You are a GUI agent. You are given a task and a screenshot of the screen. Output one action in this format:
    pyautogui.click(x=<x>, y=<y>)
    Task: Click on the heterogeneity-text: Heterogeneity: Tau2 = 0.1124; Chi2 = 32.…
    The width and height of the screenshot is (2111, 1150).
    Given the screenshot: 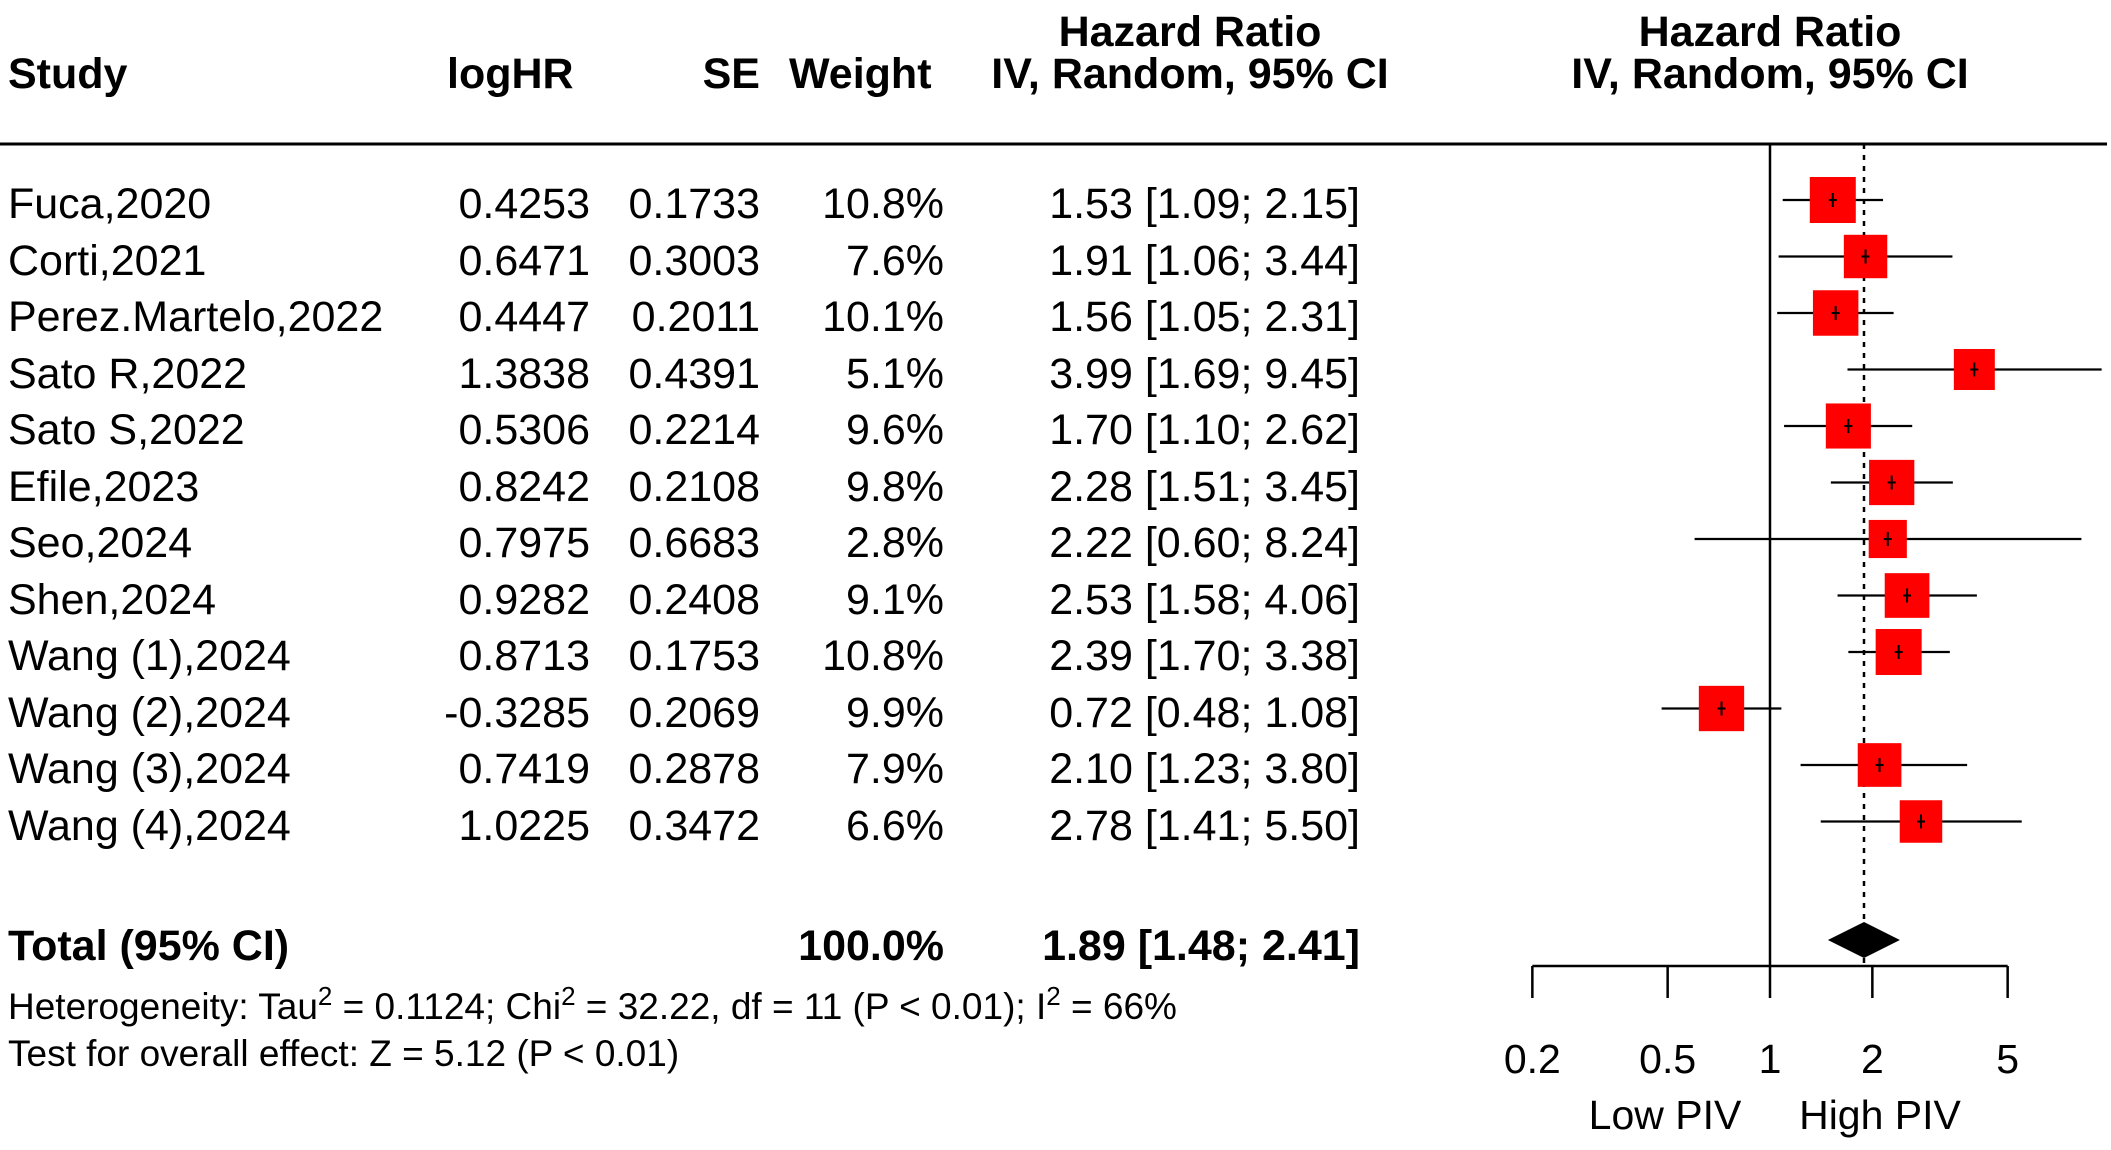 What is the action you would take?
    pyautogui.click(x=592, y=1004)
    